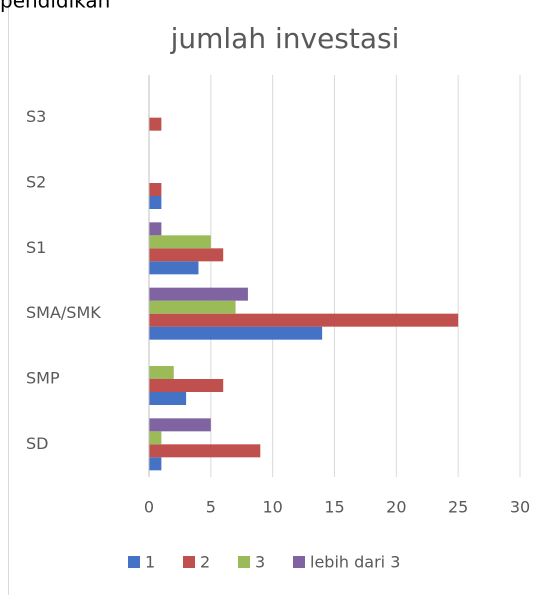 This screenshot has width=552, height=595. What do you see at coordinates (43, 378) in the screenshot?
I see `y-tick-label: SMP` at bounding box center [43, 378].